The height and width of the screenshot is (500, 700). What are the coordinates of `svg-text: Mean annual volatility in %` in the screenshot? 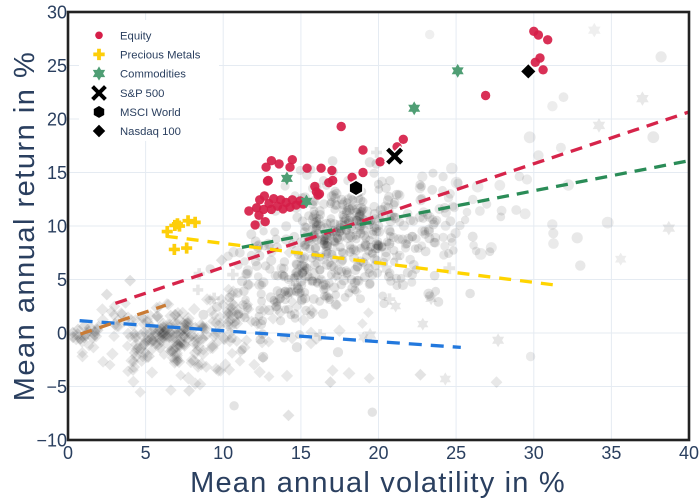 It's located at (378, 483).